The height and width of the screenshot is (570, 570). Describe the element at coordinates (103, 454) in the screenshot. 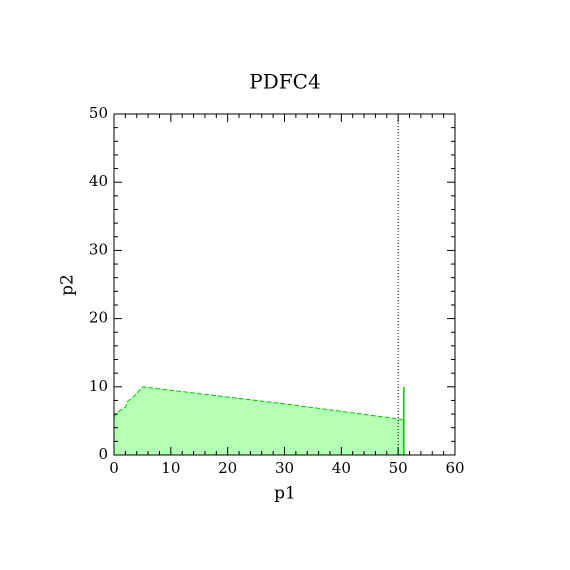

I see `y-tick-label: 0` at that location.